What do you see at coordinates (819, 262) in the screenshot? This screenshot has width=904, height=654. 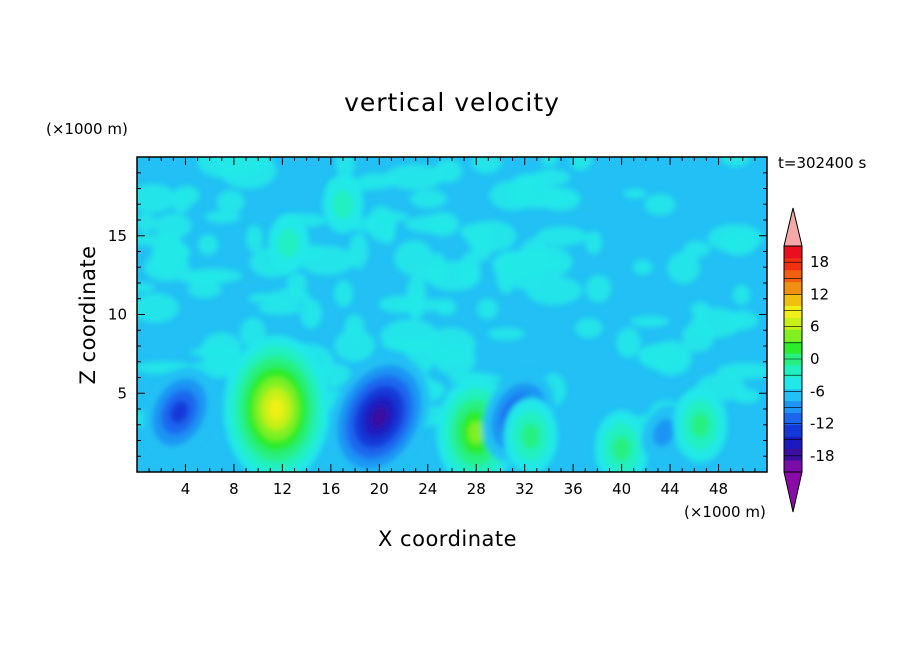 I see `colorbar-tick-label: 18` at bounding box center [819, 262].